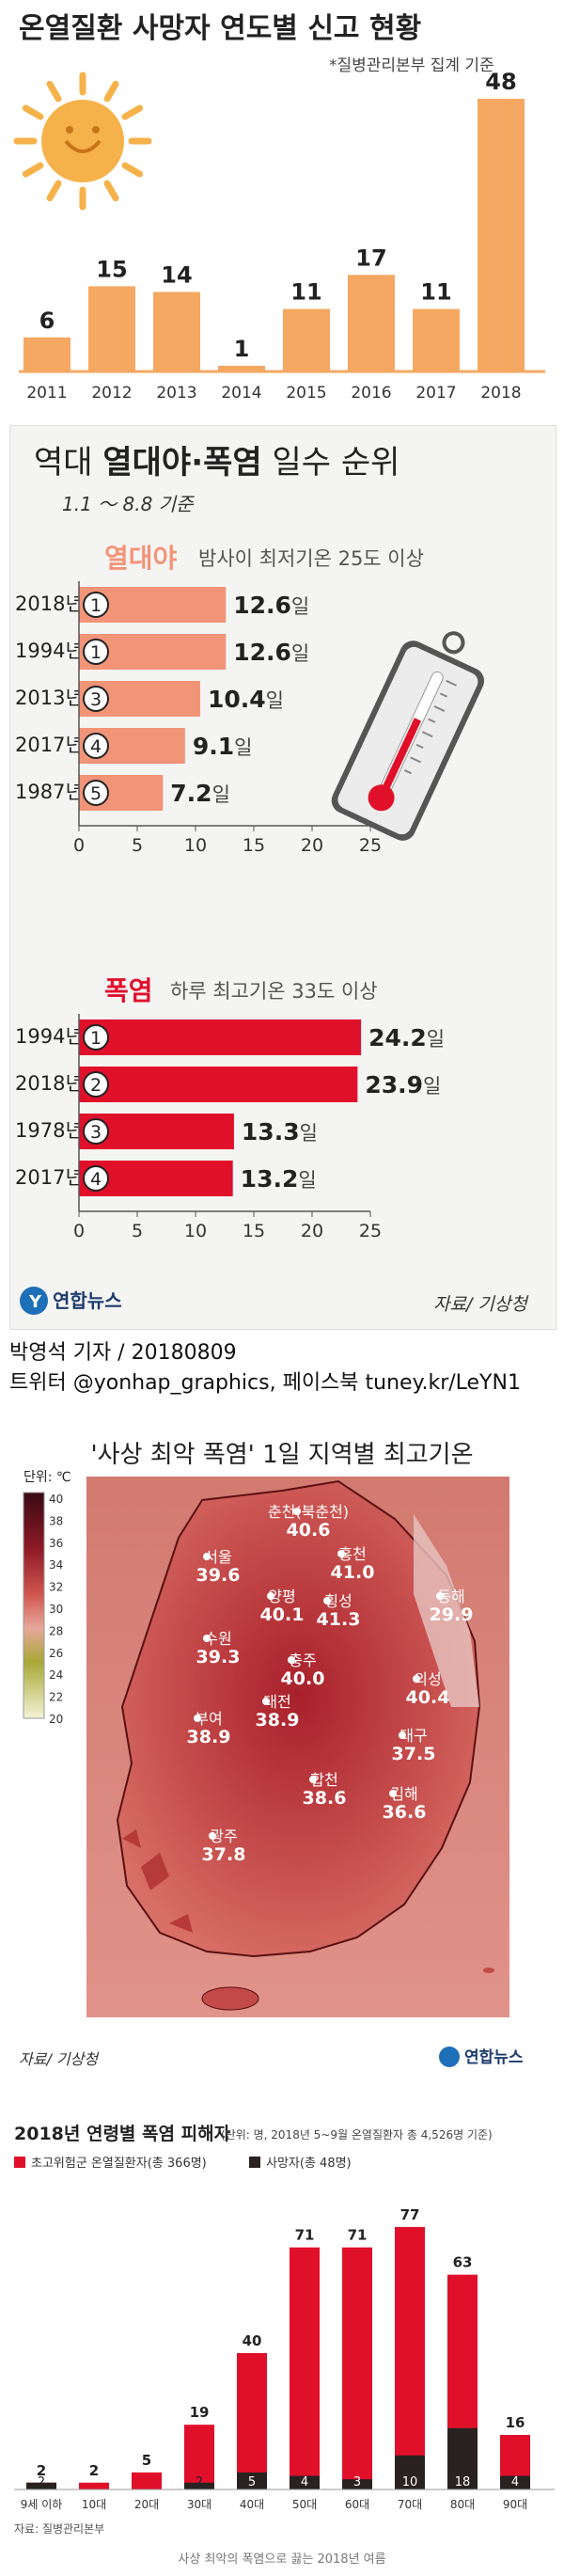  I want to click on x-tick-4: 40대, so click(252, 2504).